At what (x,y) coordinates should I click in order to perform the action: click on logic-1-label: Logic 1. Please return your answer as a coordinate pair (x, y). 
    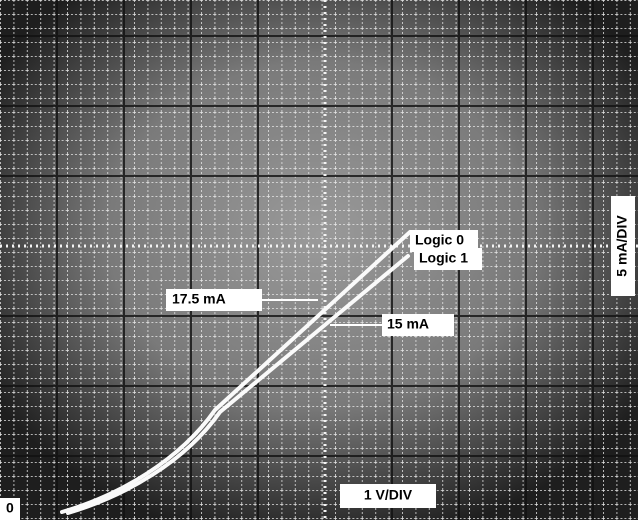
    Looking at the image, I should click on (443, 258).